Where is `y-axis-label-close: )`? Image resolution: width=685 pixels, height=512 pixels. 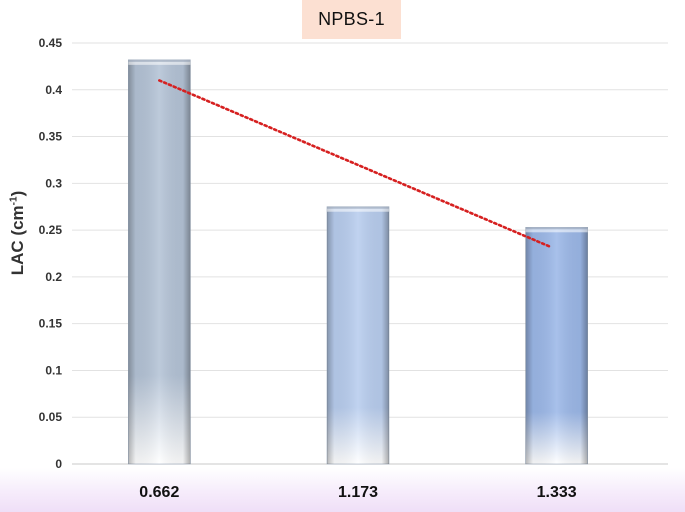
y-axis-label-close: ) is located at coordinates (17, 193).